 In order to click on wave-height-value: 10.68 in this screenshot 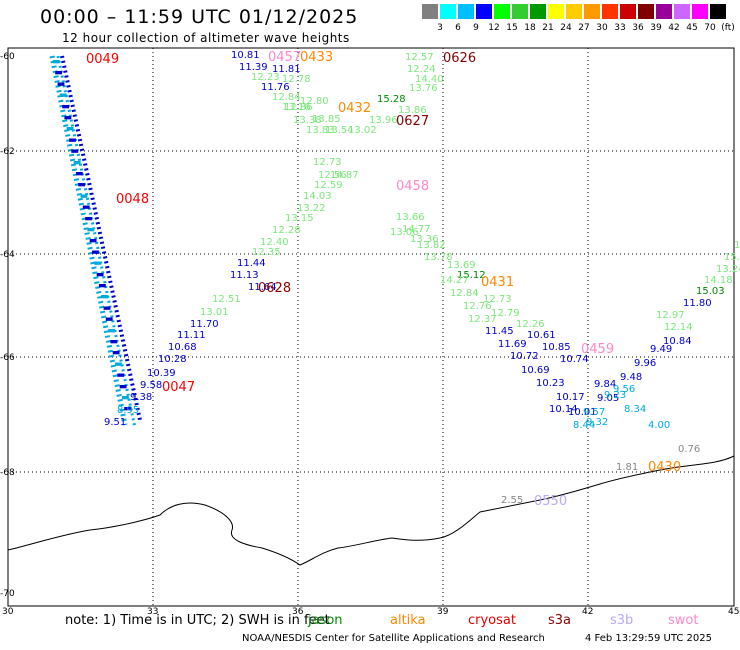, I will do `click(182, 347)`.